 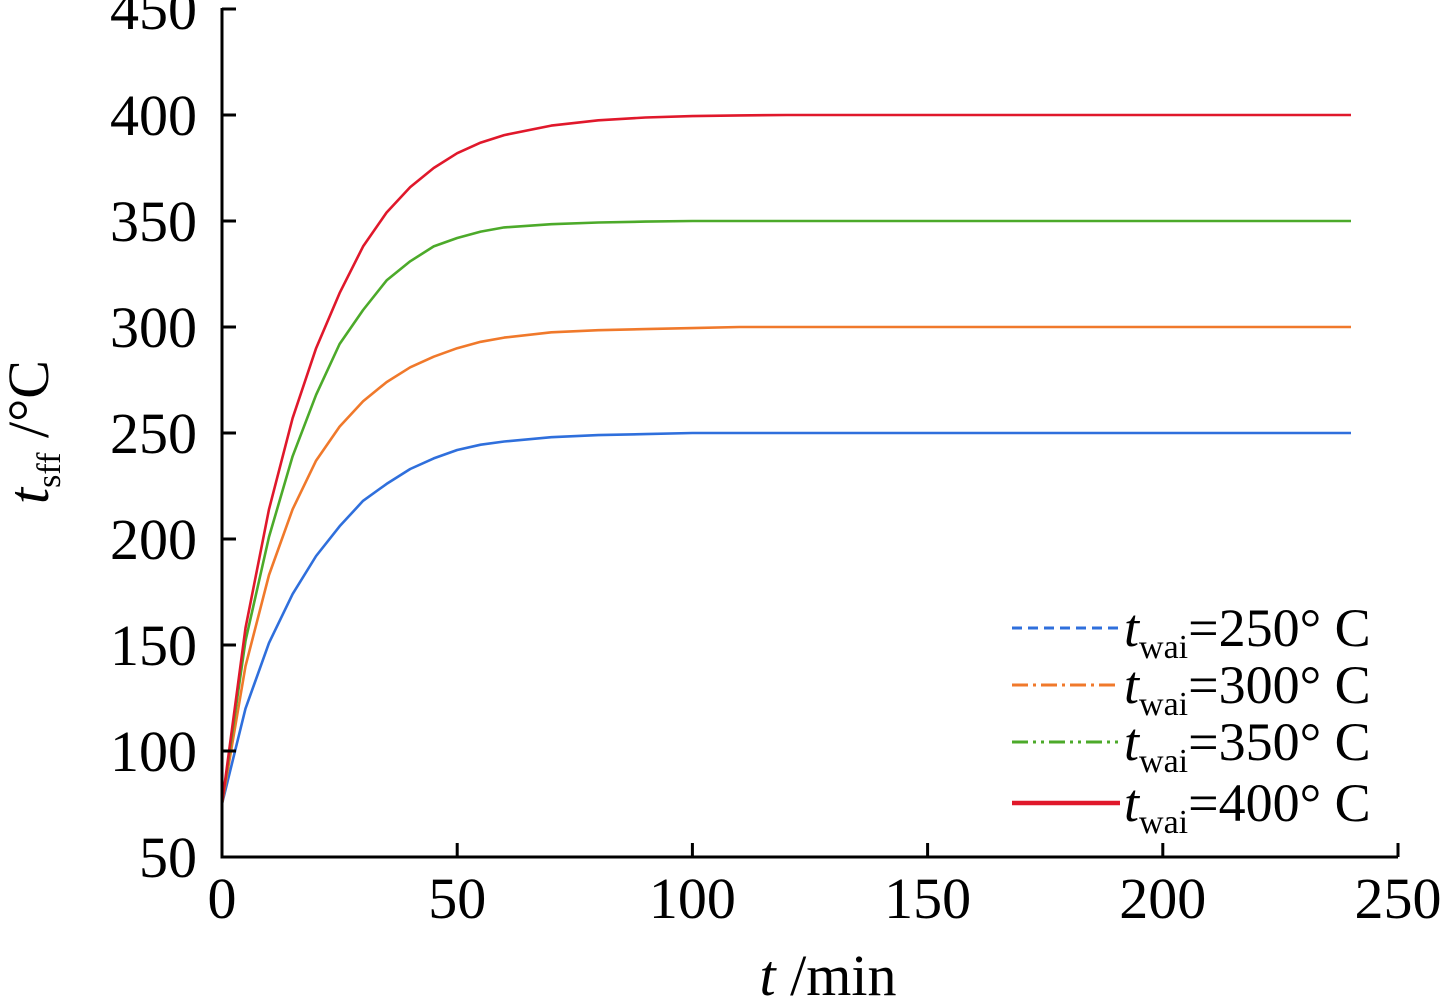 What do you see at coordinates (1247, 807) in the screenshot?
I see `legend-label-4: twai=400° C` at bounding box center [1247, 807].